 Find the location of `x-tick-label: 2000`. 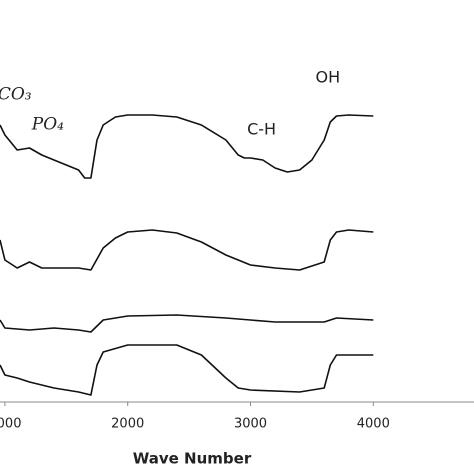

x-tick-label: 2000 is located at coordinates (127, 424).